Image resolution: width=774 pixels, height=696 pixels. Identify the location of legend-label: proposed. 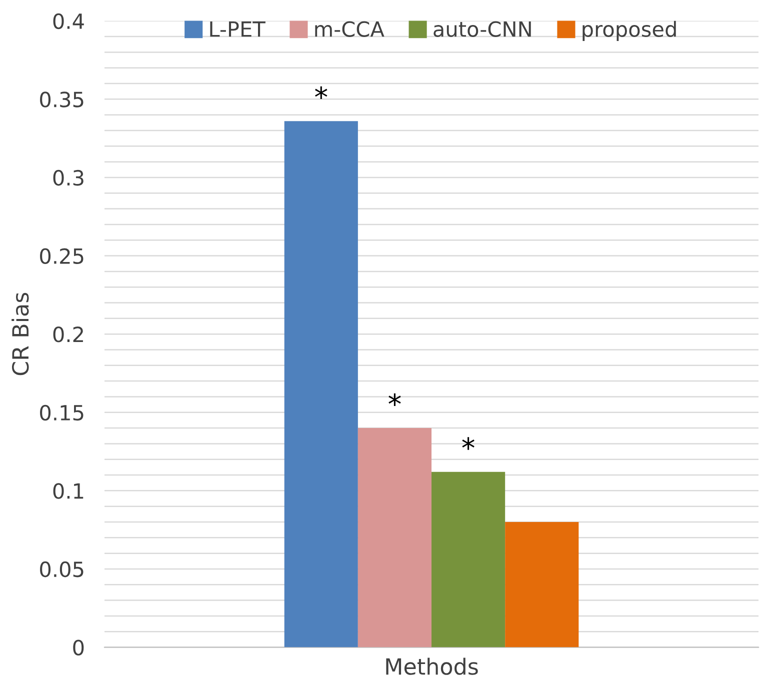
(629, 30).